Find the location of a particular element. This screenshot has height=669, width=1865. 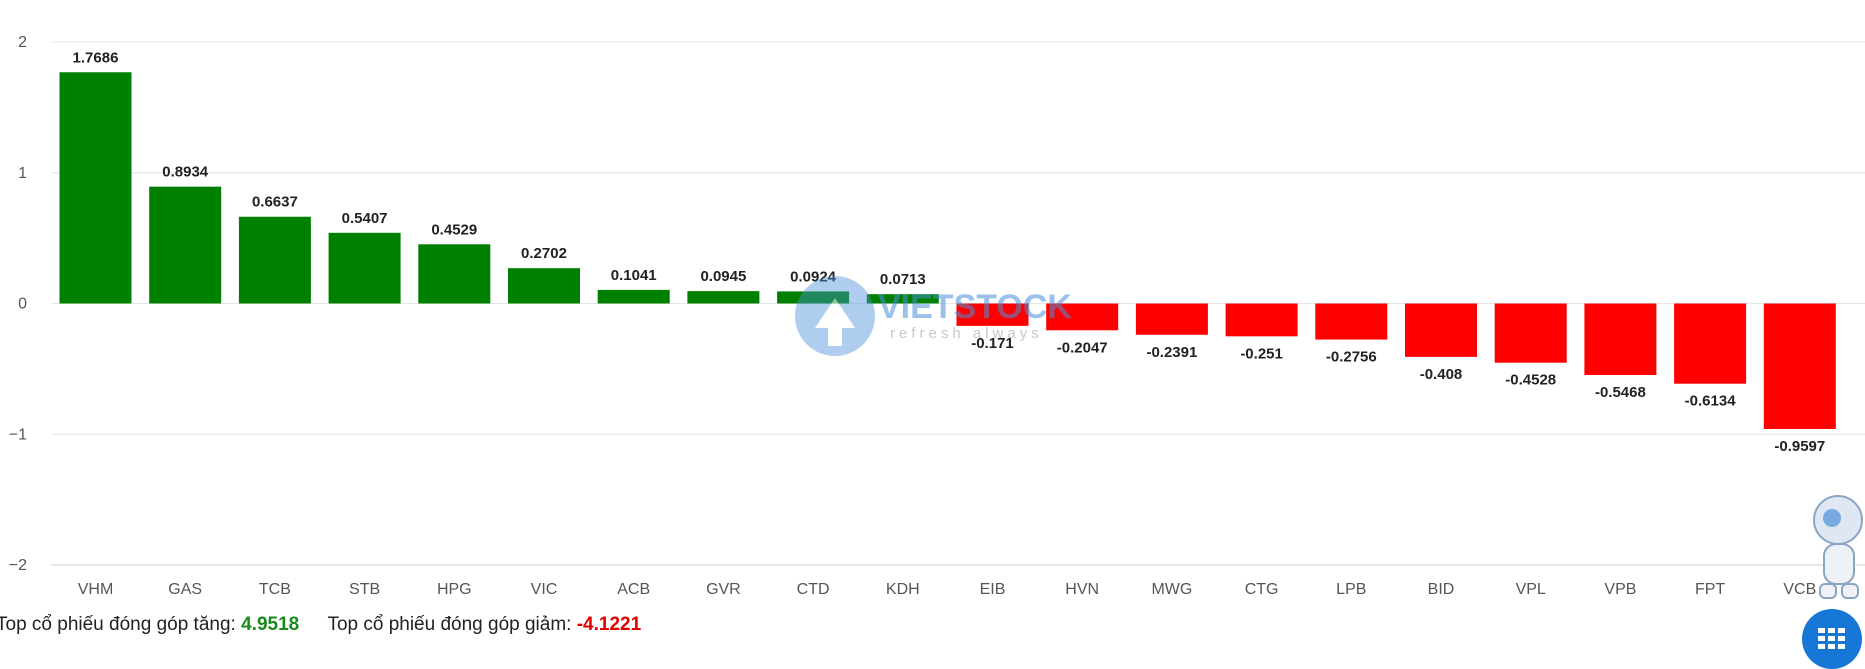

summary-down-value: -4.1221 is located at coordinates (609, 624).